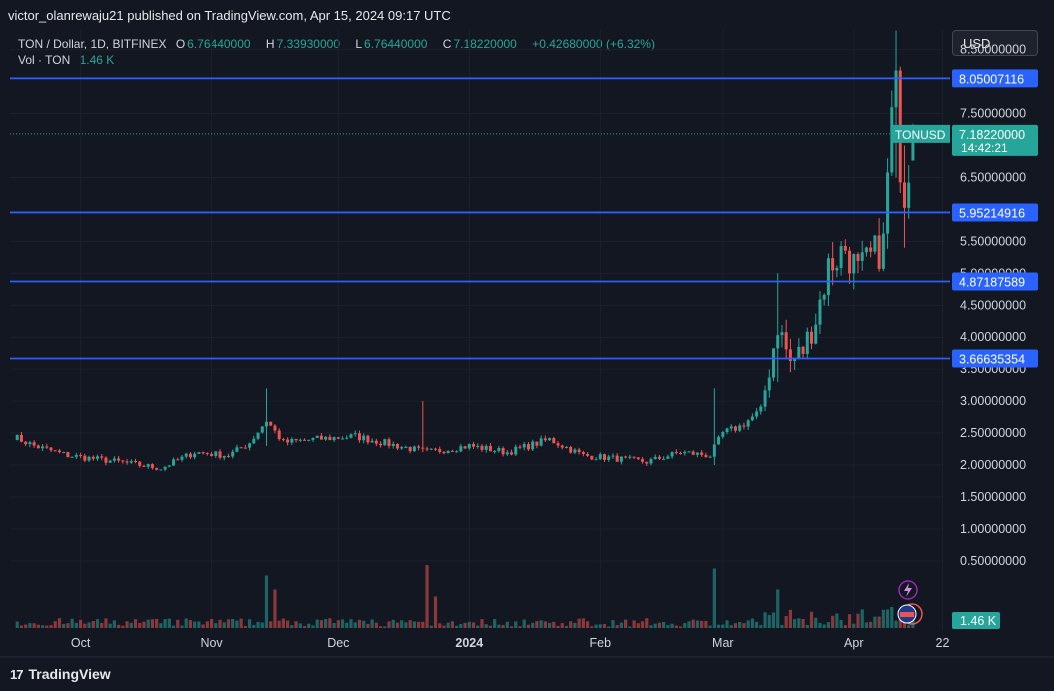 The image size is (1054, 691). I want to click on level-label: 8.05007116, so click(991, 79).